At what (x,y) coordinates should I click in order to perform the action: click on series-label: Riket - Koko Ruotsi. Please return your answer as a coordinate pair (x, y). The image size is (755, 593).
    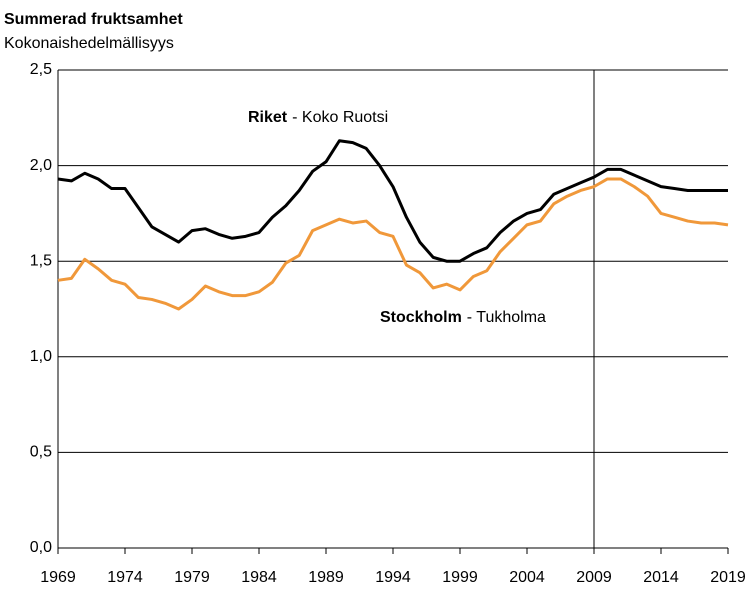
    Looking at the image, I should click on (318, 117).